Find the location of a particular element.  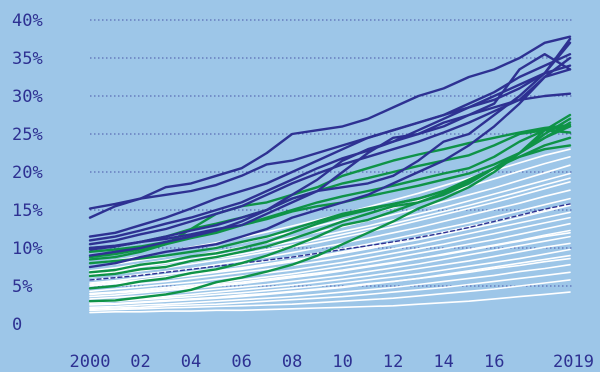

y-tick-label: 30% is located at coordinates (27, 97).